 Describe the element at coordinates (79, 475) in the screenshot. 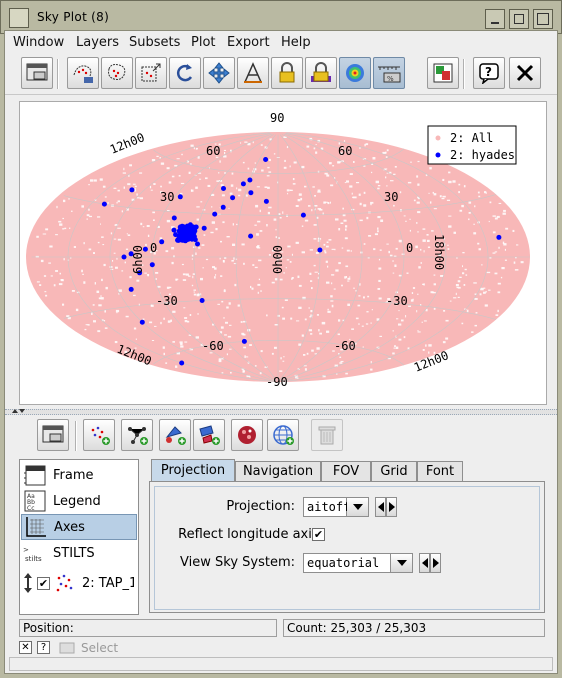

I see `control-item-frame: Frame` at that location.